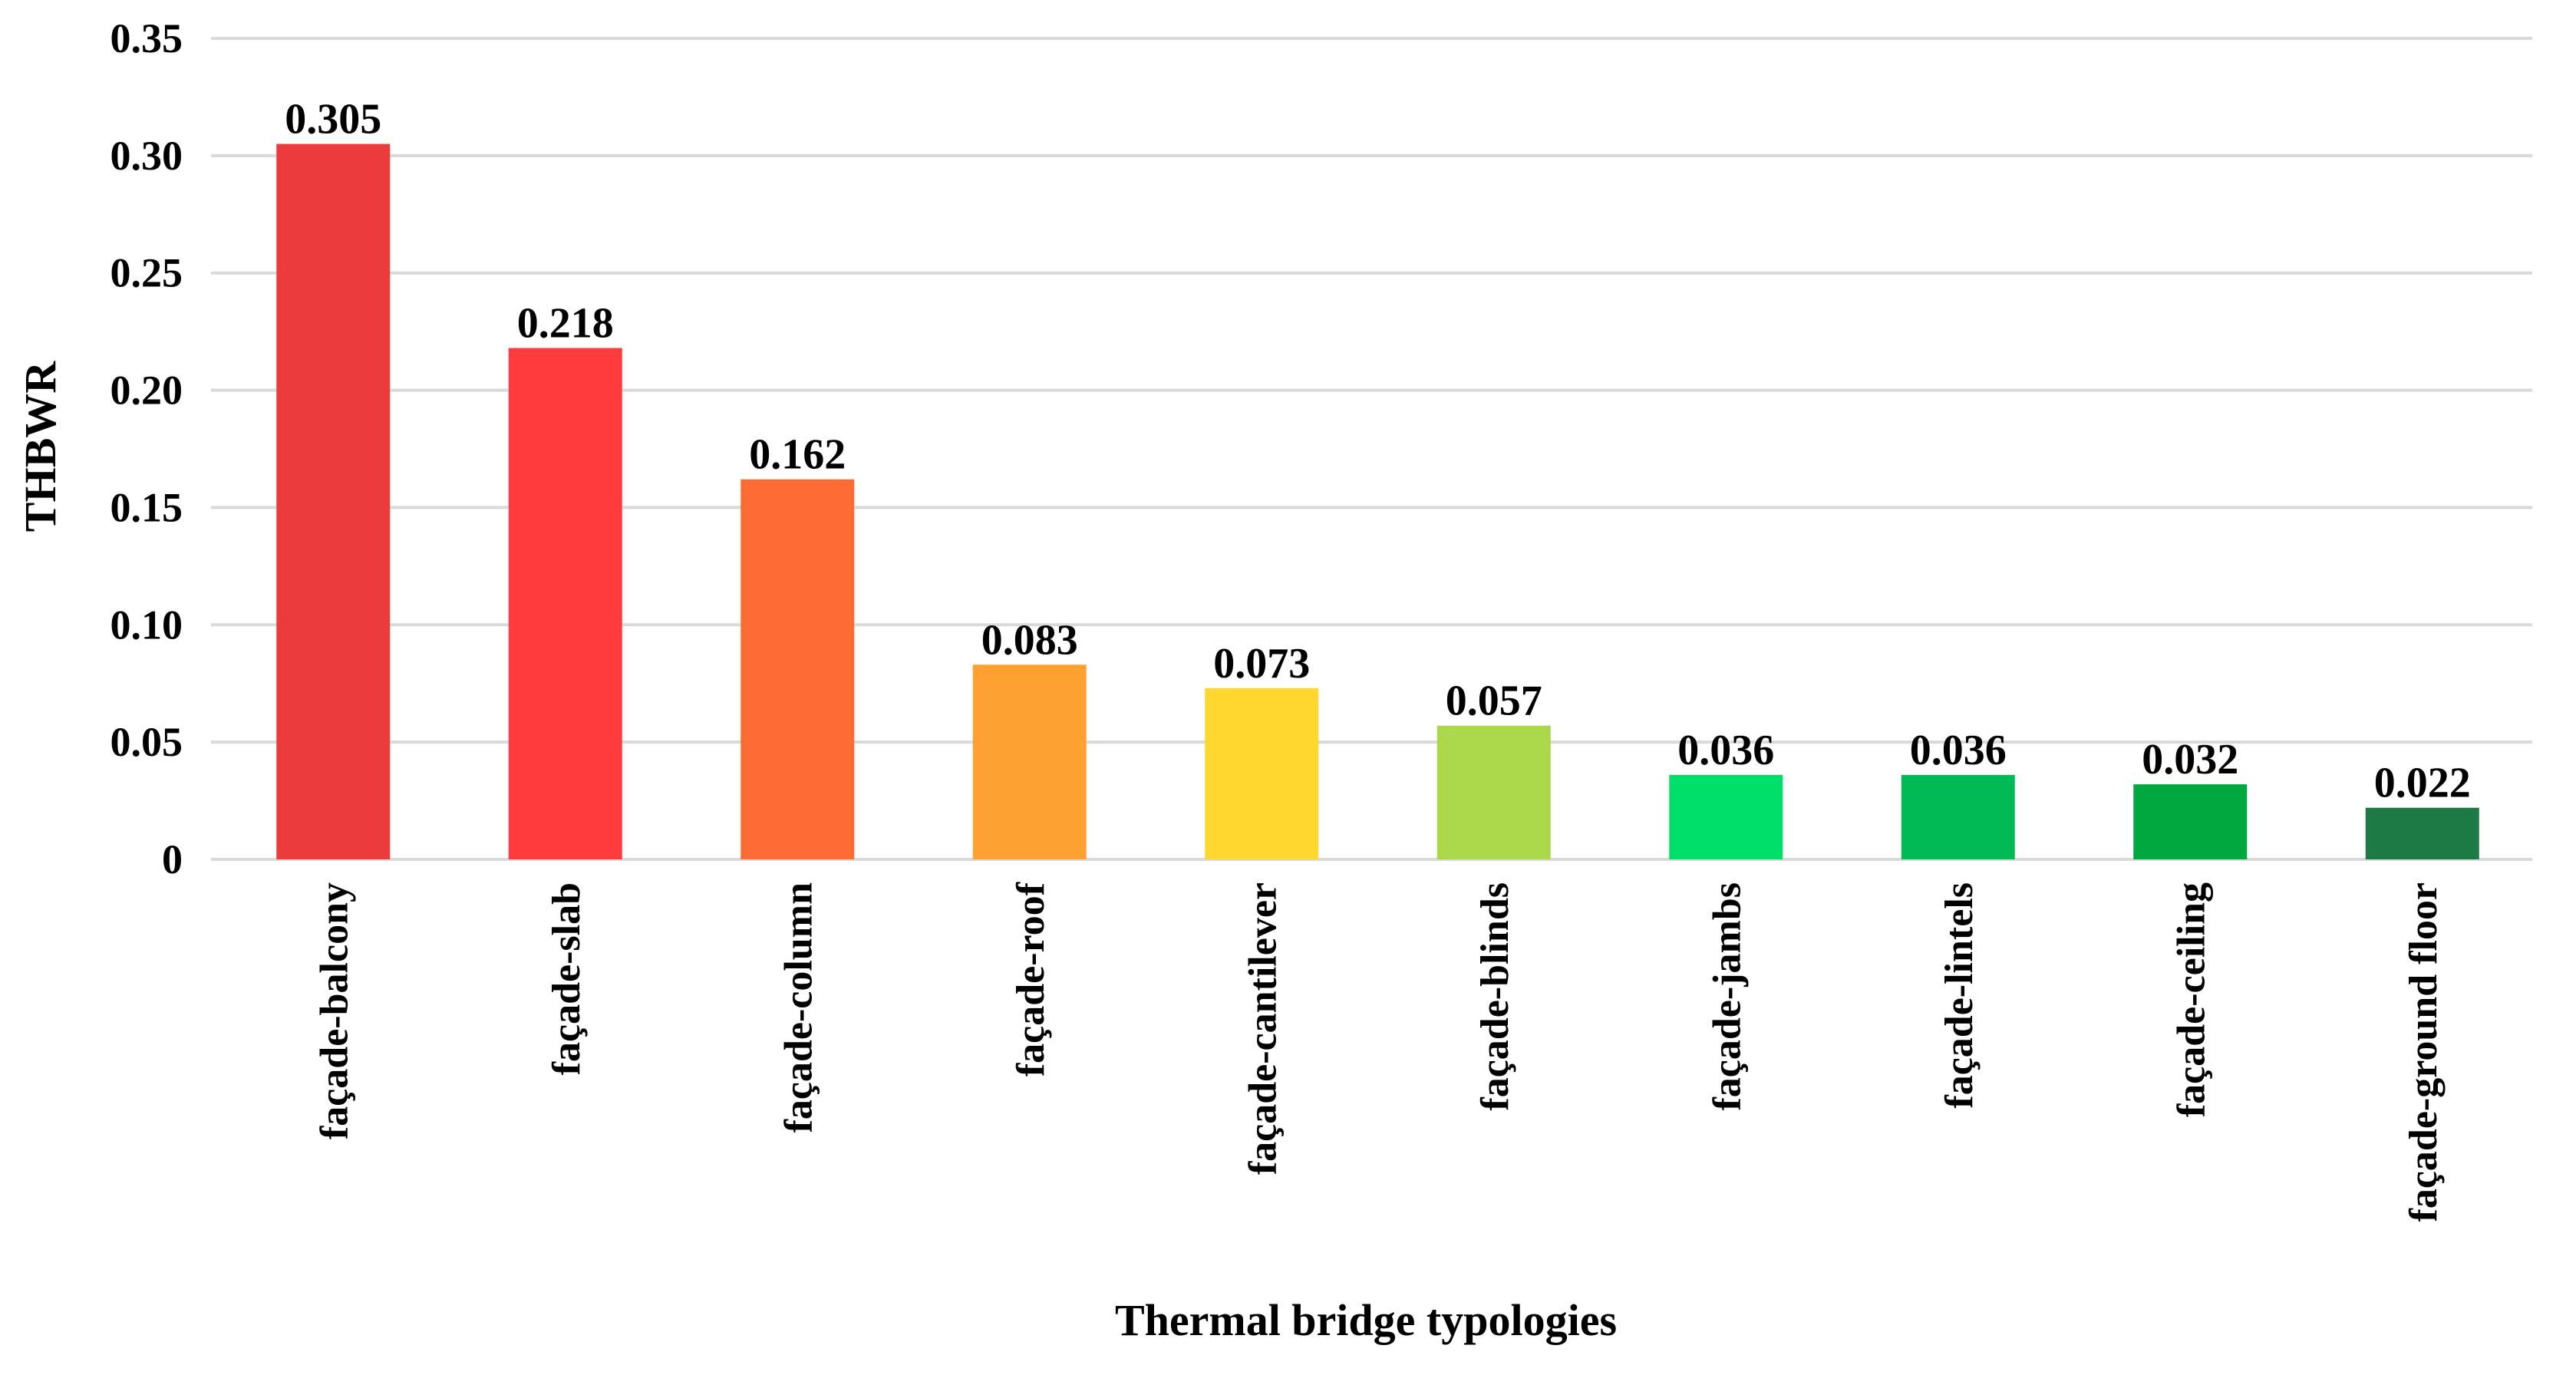  Describe the element at coordinates (565, 324) in the screenshot. I see `value-label-1: 0.218` at that location.